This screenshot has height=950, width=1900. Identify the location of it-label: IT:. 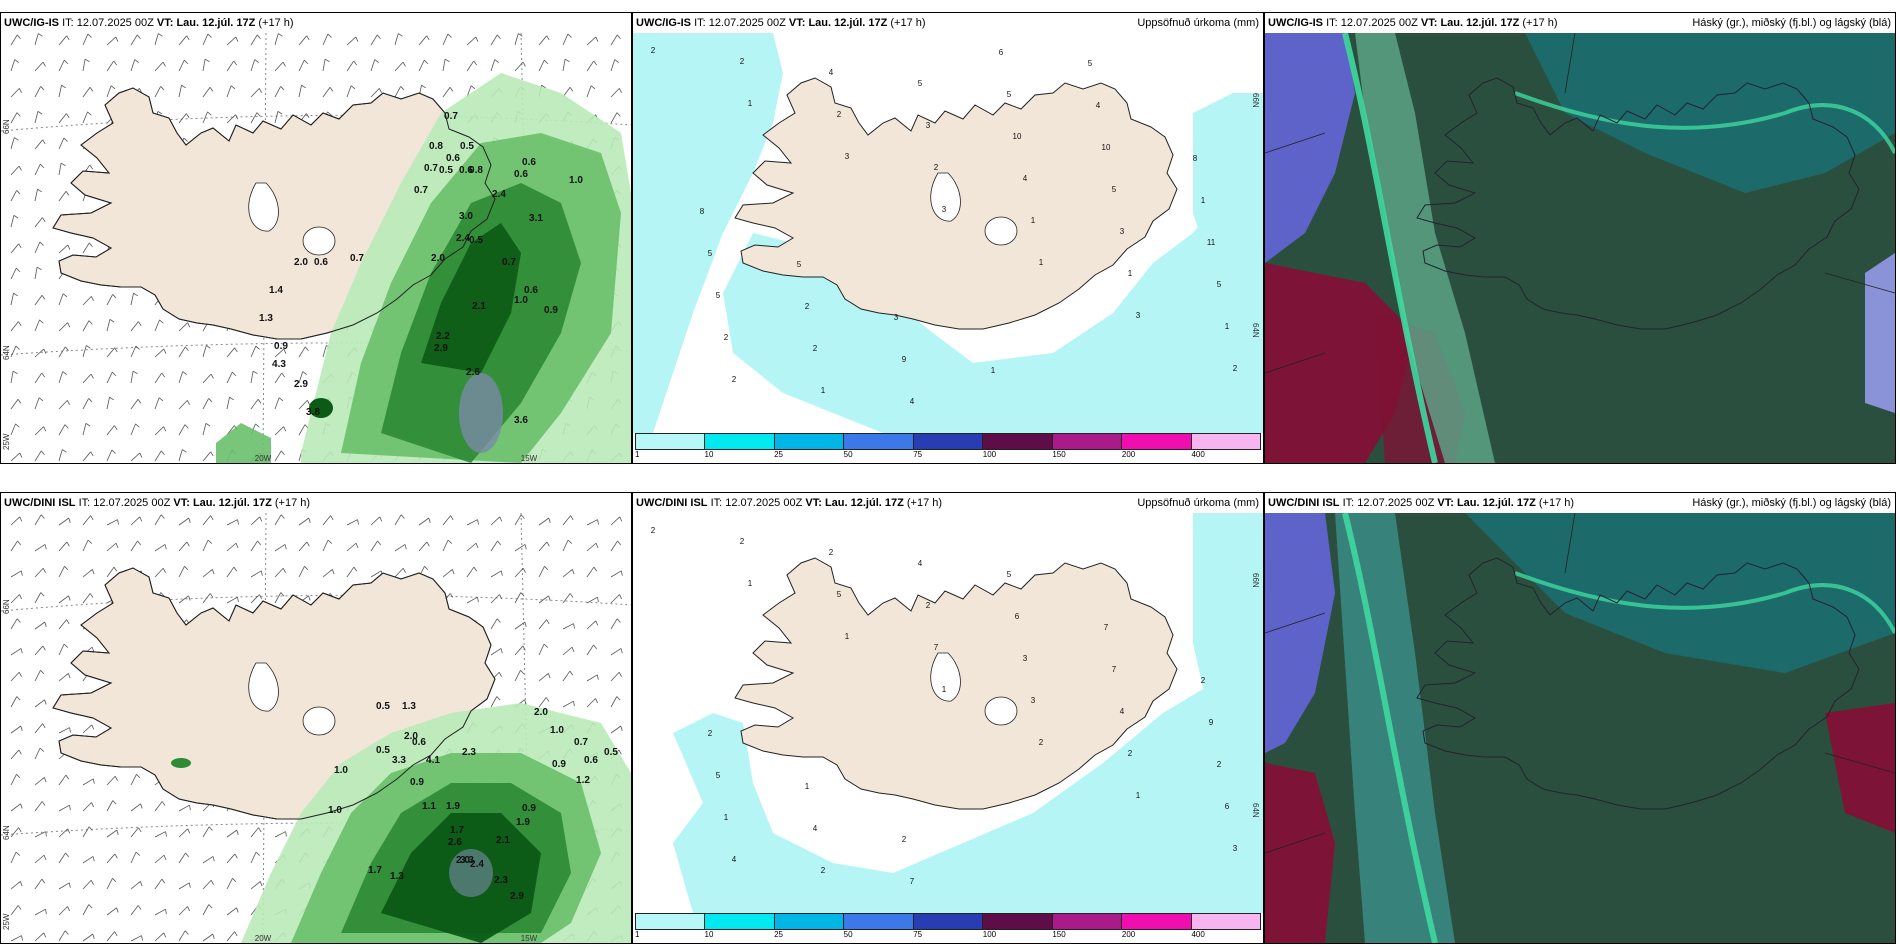
(68, 23).